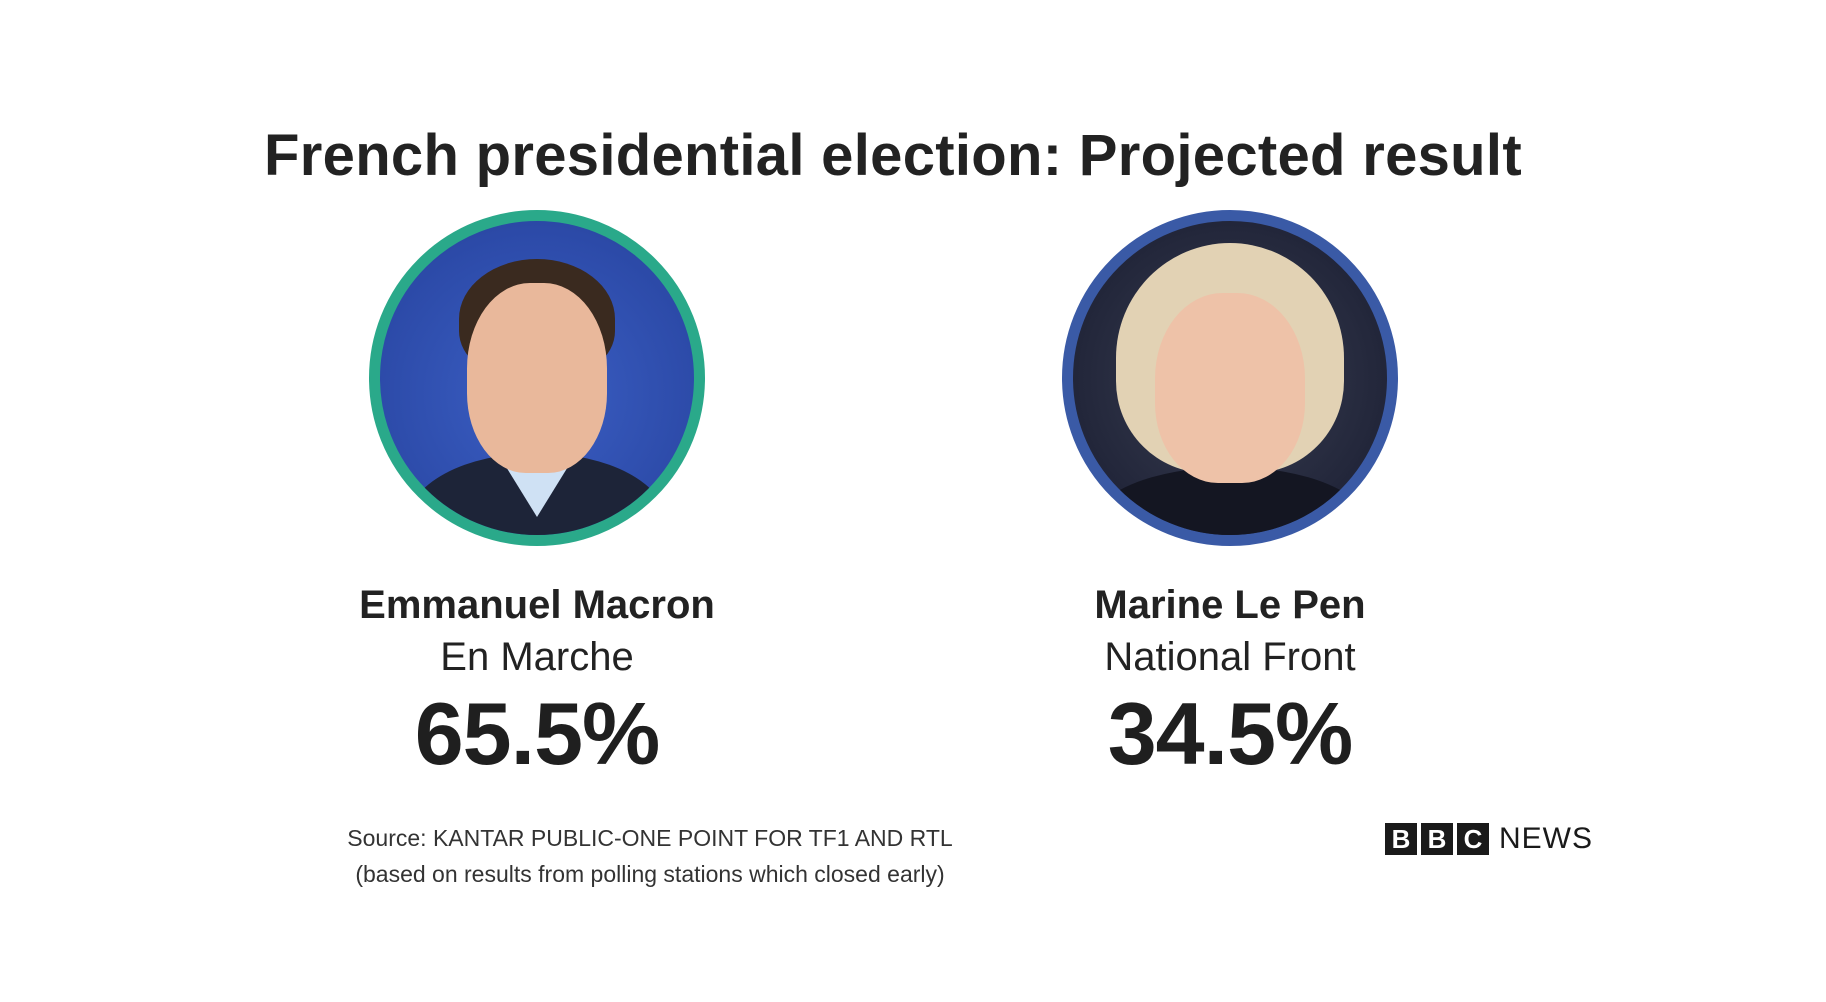 This screenshot has width=1826, height=1002. I want to click on candidate-macron: Emmanuel Macron En Marche 65.5%, so click(537, 495).